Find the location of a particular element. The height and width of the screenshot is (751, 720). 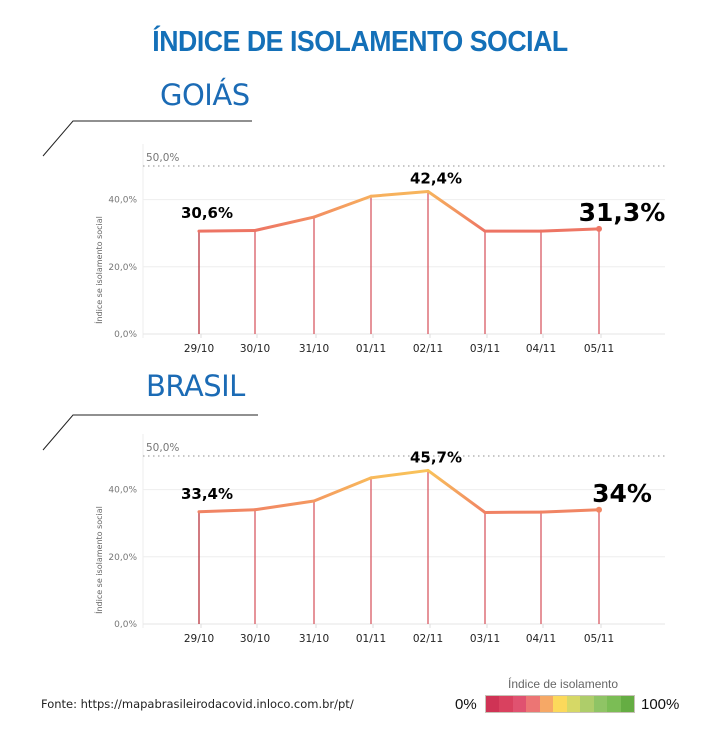

legend-min-label: 0% is located at coordinates (466, 704).